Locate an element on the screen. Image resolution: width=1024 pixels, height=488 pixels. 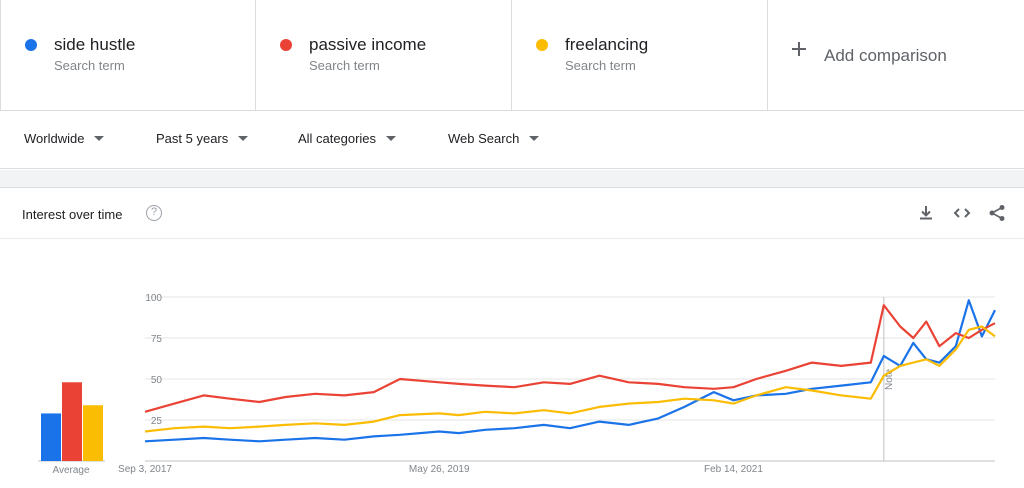
location-dropdown: Worldwide is located at coordinates (64, 138).